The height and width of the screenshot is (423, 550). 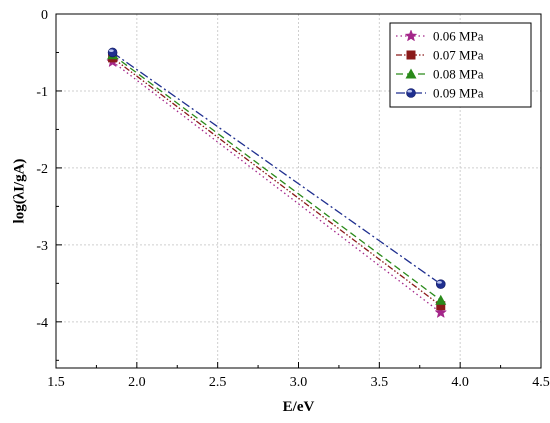 What do you see at coordinates (137, 382) in the screenshot?
I see `x-tick-label: 2.0` at bounding box center [137, 382].